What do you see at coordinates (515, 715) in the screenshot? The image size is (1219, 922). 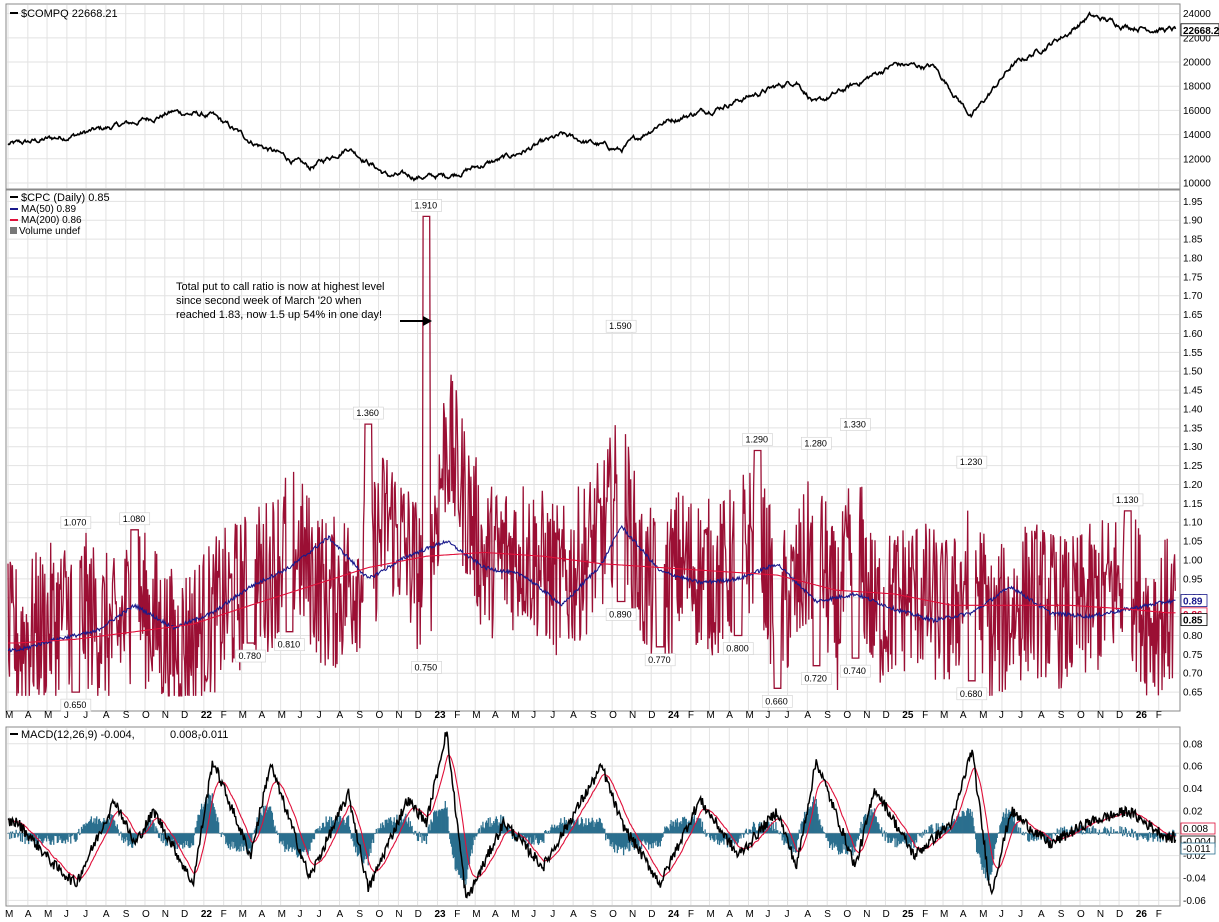 I see `x-label-mid-2023-05: M` at bounding box center [515, 715].